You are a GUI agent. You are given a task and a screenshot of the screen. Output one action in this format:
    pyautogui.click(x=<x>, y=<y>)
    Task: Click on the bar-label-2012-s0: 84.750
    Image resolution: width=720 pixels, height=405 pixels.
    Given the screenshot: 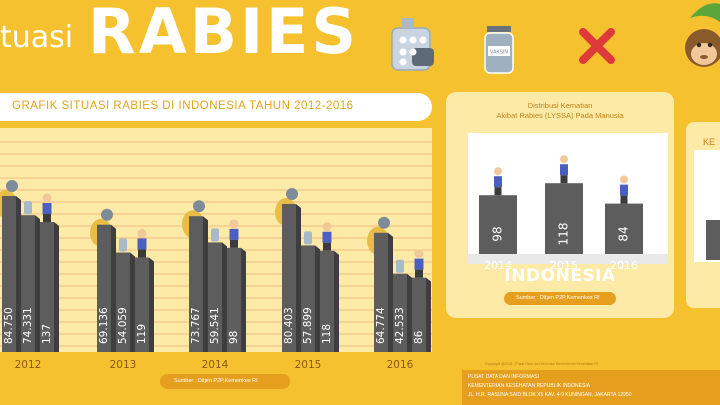 What is the action you would take?
    pyautogui.click(x=9, y=325)
    